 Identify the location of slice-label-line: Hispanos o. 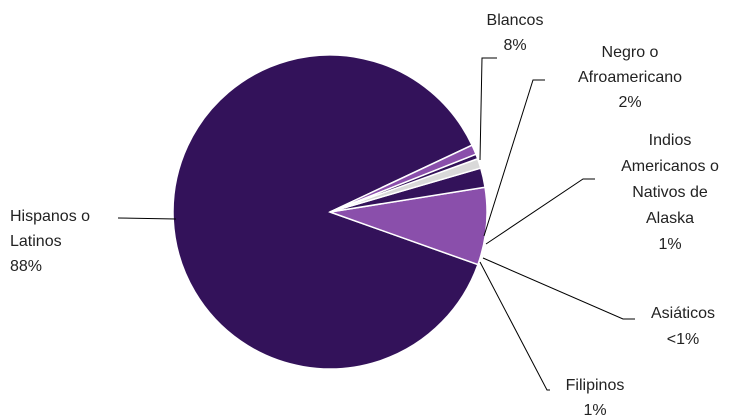
(50, 216).